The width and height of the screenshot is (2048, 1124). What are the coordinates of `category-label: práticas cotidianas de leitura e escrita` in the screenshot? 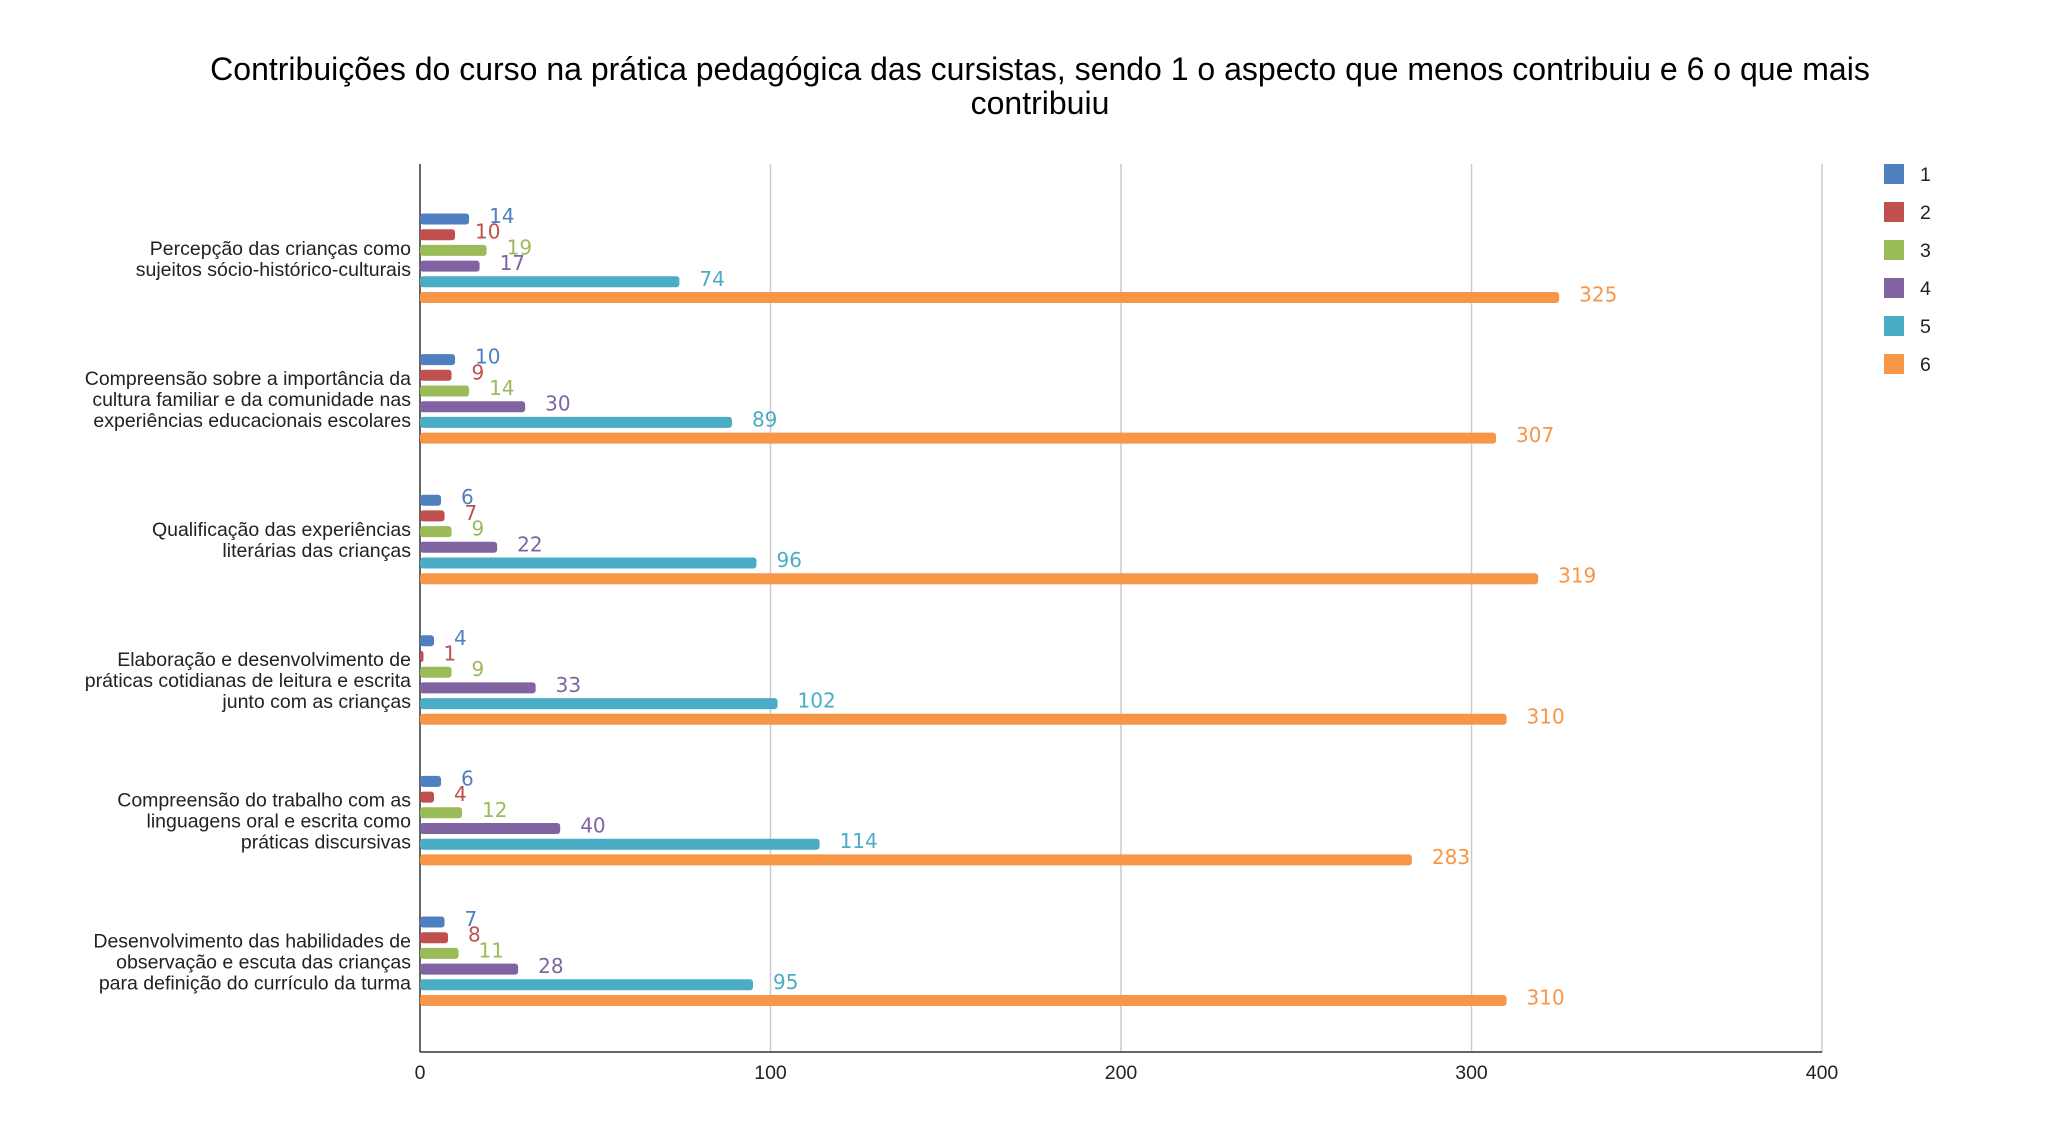 It's located at (248, 681).